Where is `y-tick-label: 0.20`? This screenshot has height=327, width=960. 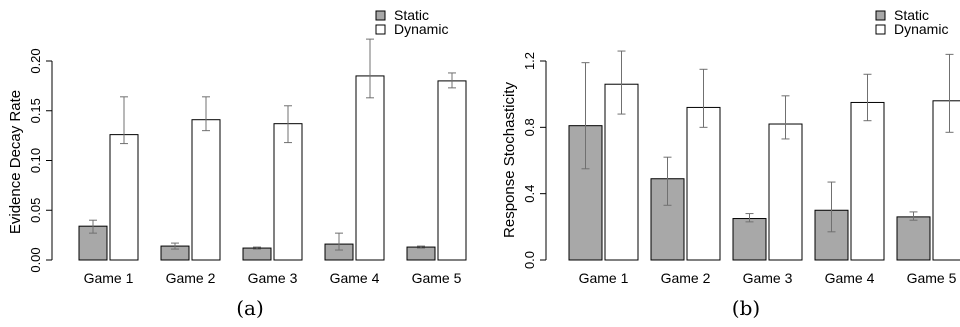
y-tick-label: 0.20 is located at coordinates (35, 60).